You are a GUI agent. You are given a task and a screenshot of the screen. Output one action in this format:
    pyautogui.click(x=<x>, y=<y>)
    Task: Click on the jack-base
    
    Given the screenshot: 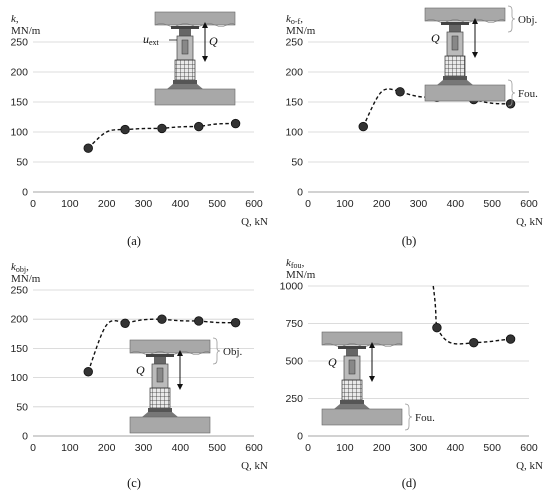 What is the action you would take?
    pyautogui.click(x=352, y=402)
    